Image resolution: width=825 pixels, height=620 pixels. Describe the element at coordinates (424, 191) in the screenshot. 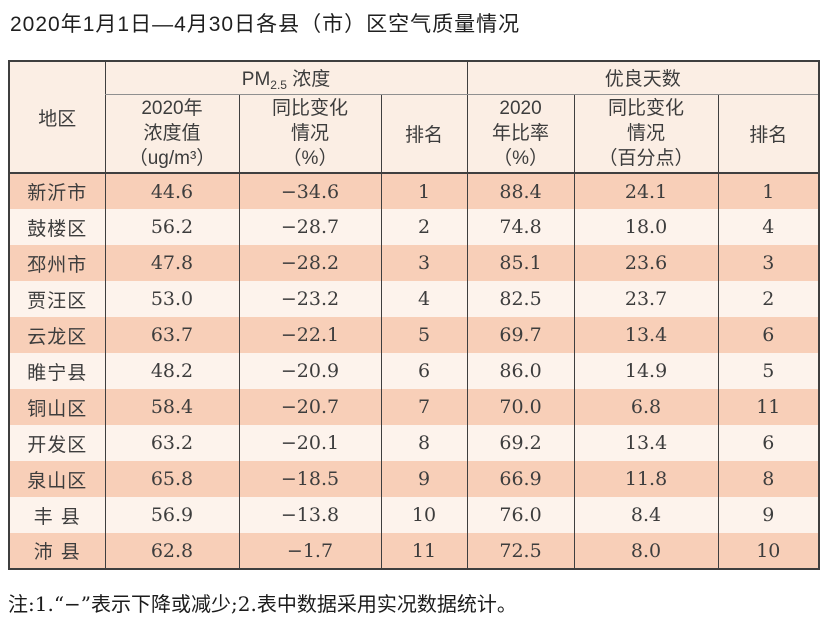

I see `cell-pm-rank: 1` at that location.